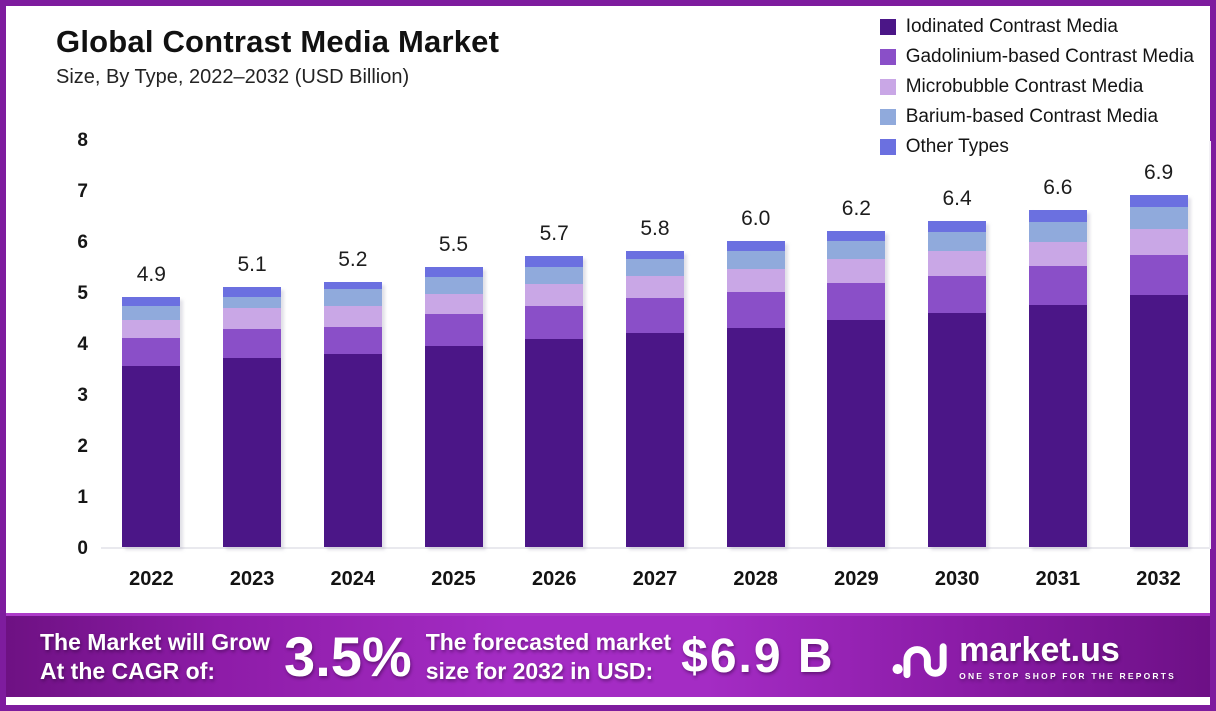 Image resolution: width=1216 pixels, height=711 pixels. Describe the element at coordinates (957, 146) in the screenshot. I see `legend-label: Other Types` at that location.